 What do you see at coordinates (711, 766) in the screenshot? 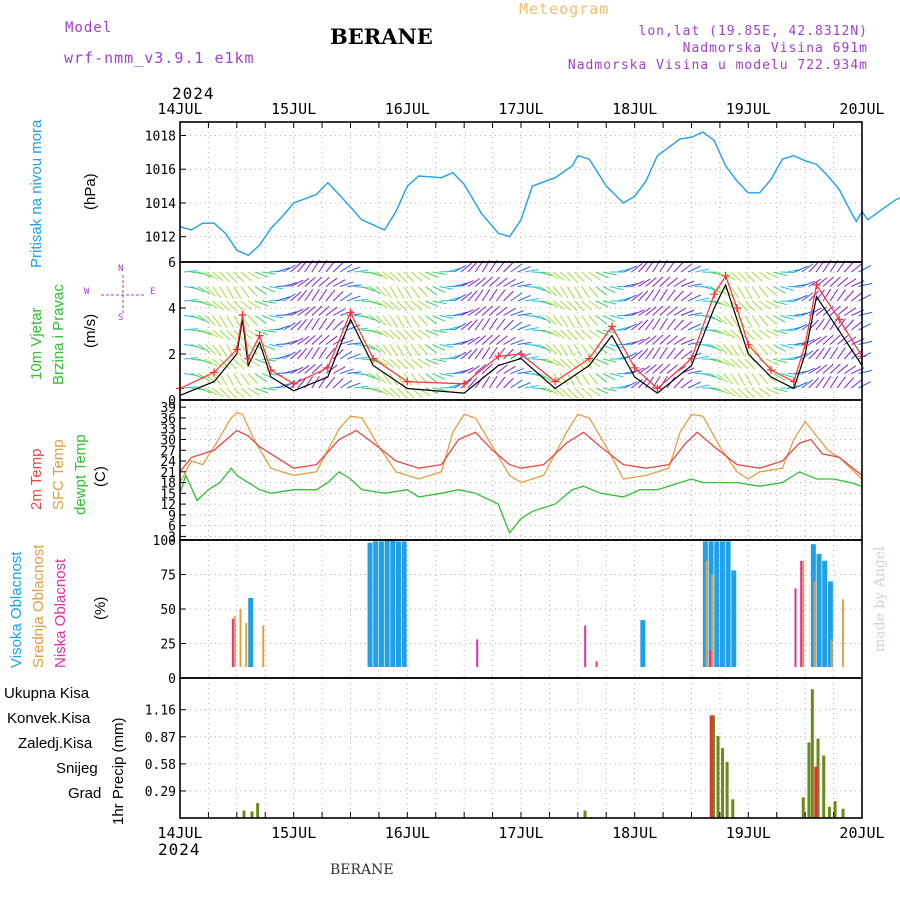
I see `conv-precip-bar` at bounding box center [711, 766].